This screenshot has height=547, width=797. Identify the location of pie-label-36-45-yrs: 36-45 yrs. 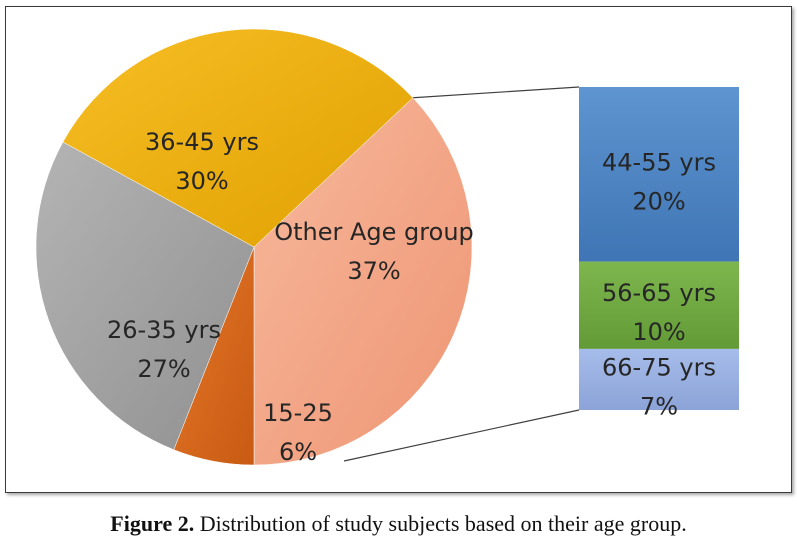
(202, 142).